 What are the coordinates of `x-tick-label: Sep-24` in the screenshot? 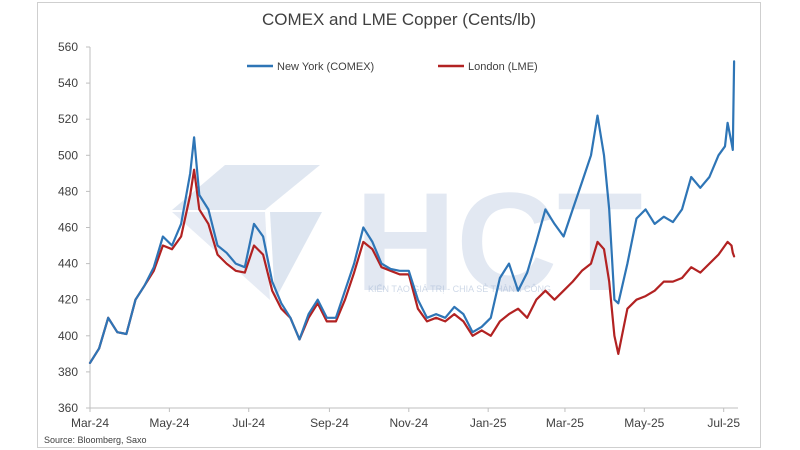 It's located at (329, 423).